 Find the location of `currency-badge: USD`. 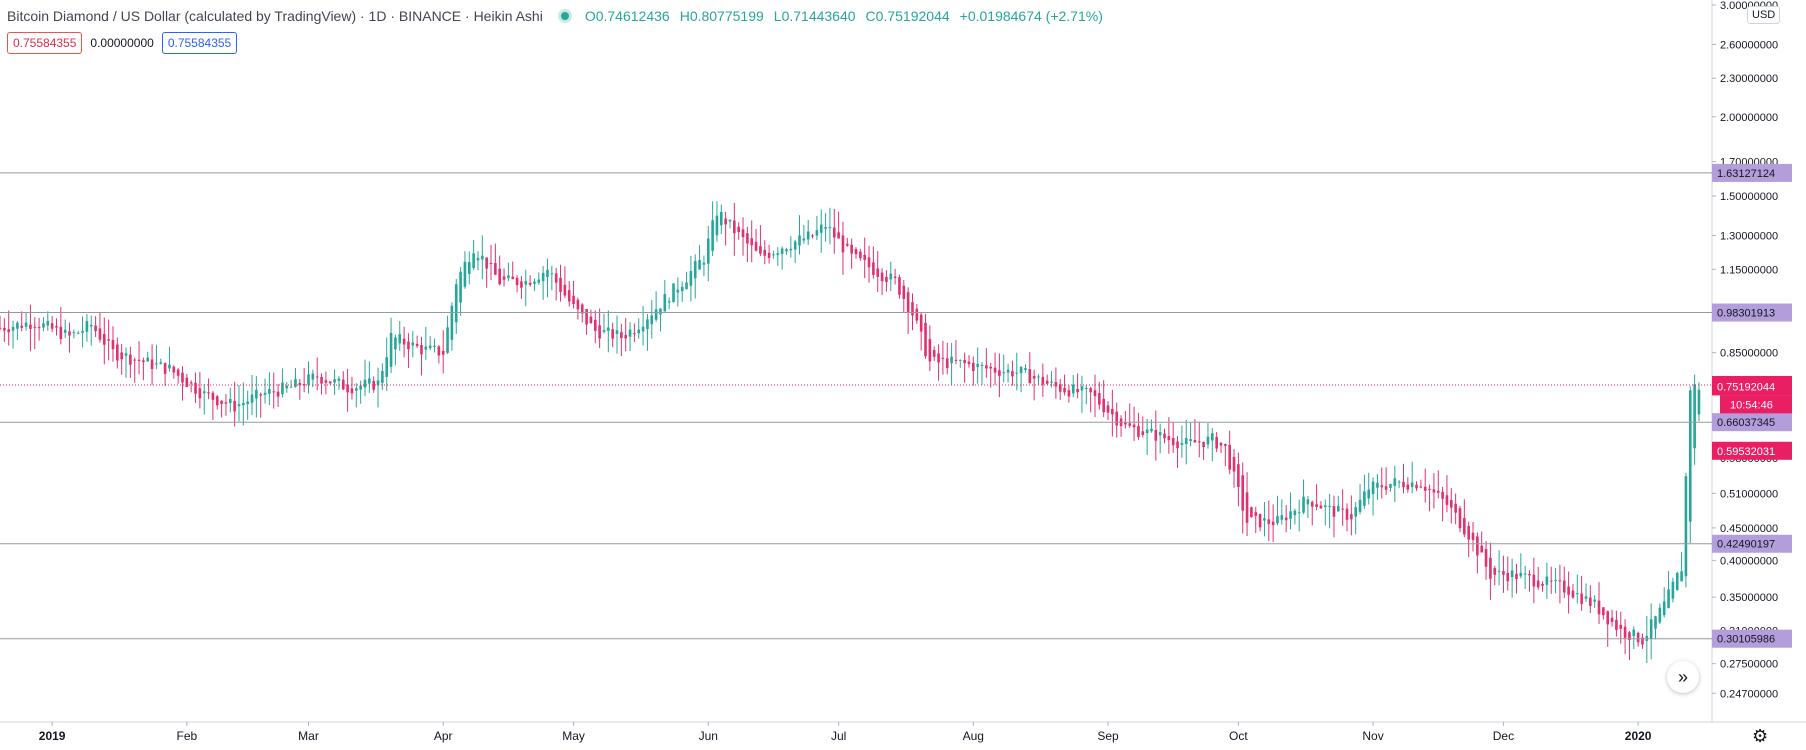

currency-badge: USD is located at coordinates (1764, 15).